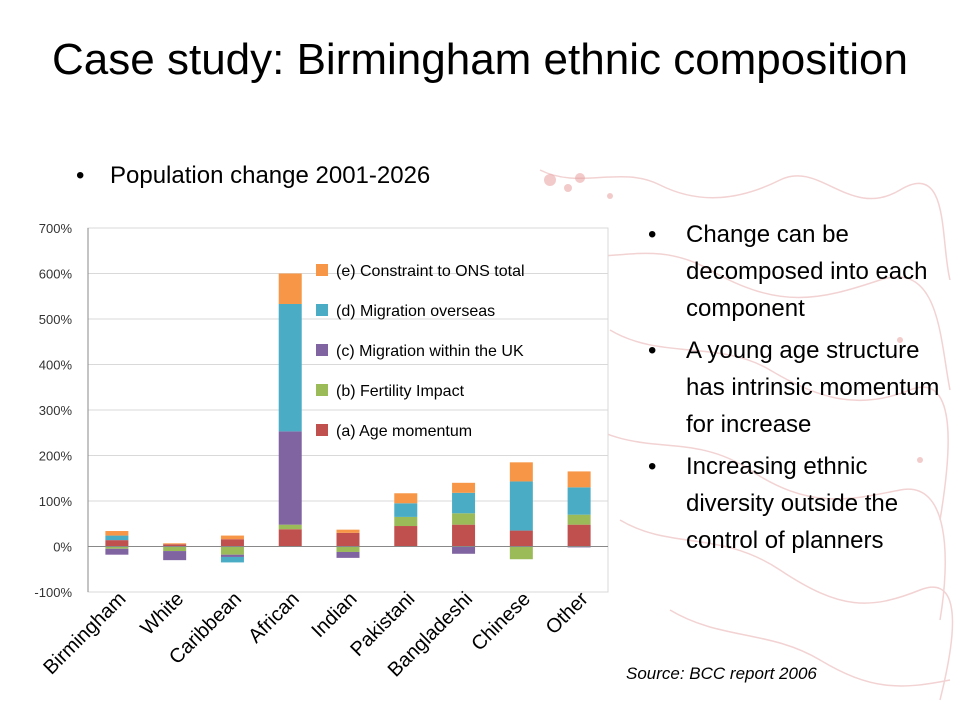  Describe the element at coordinates (56, 501) in the screenshot. I see `y-tick-label: 100%` at that location.